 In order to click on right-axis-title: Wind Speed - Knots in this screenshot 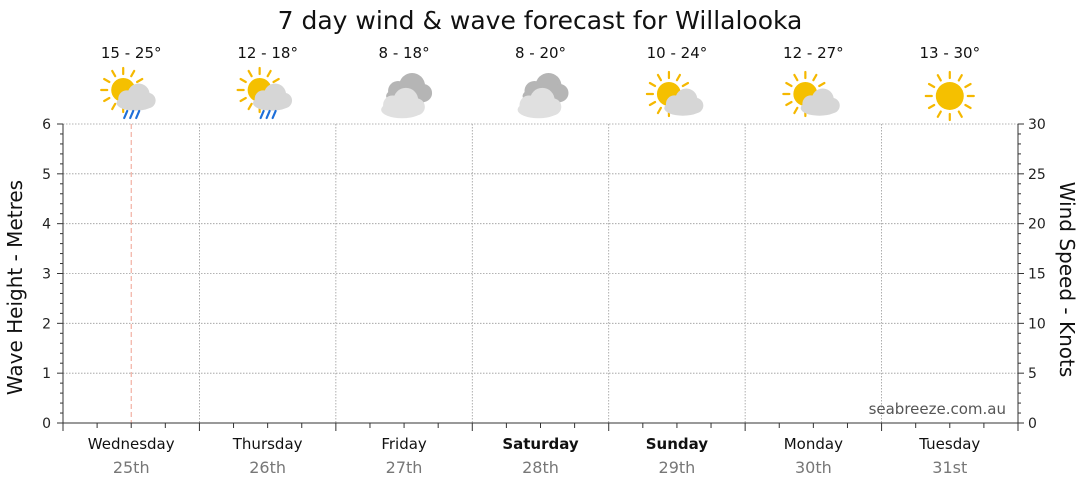, I will do `click(1067, 280)`.